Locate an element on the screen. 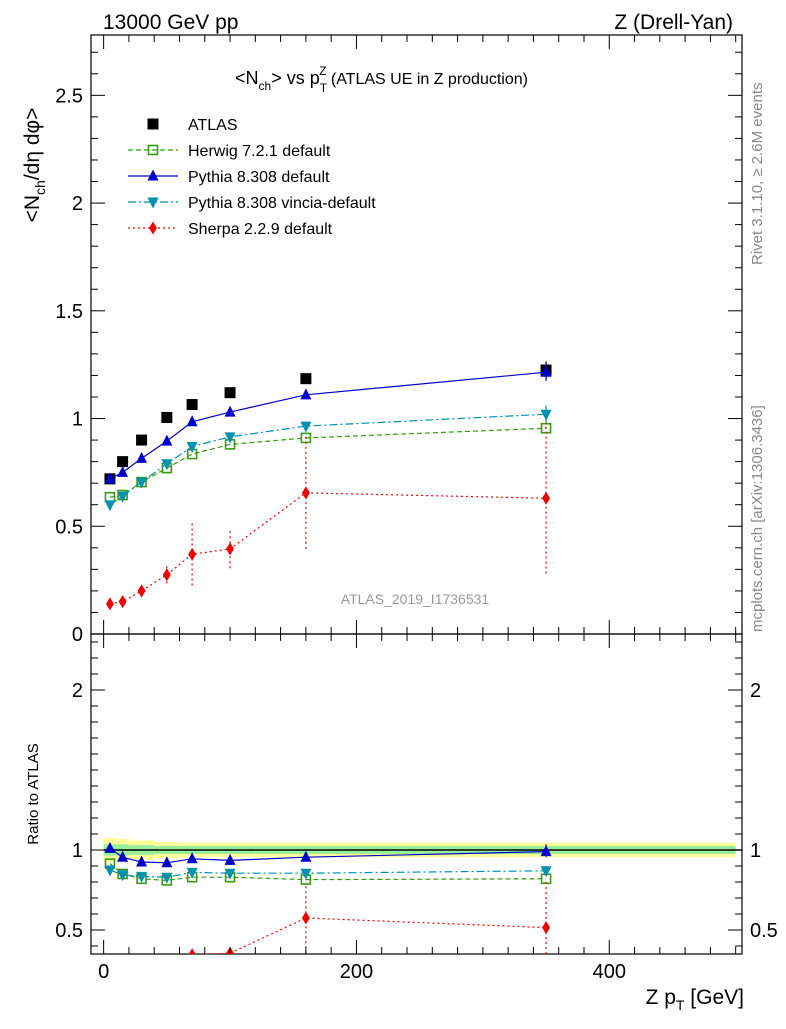  legend-label: Pythia 8.308 vincia-default is located at coordinates (282, 203).